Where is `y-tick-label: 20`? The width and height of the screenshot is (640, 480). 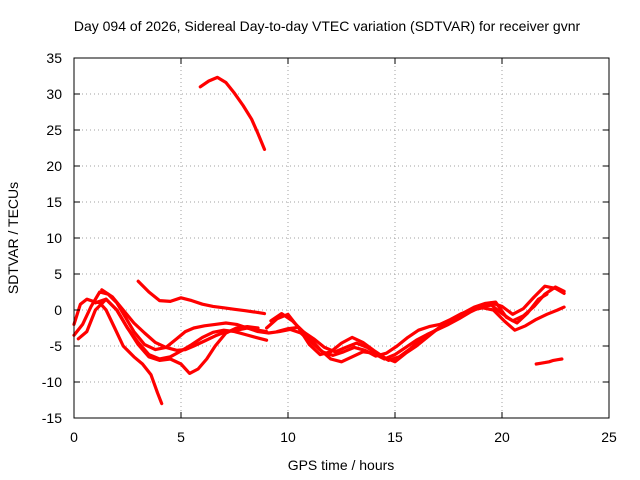 y-tick-label: 20 is located at coordinates (54, 166).